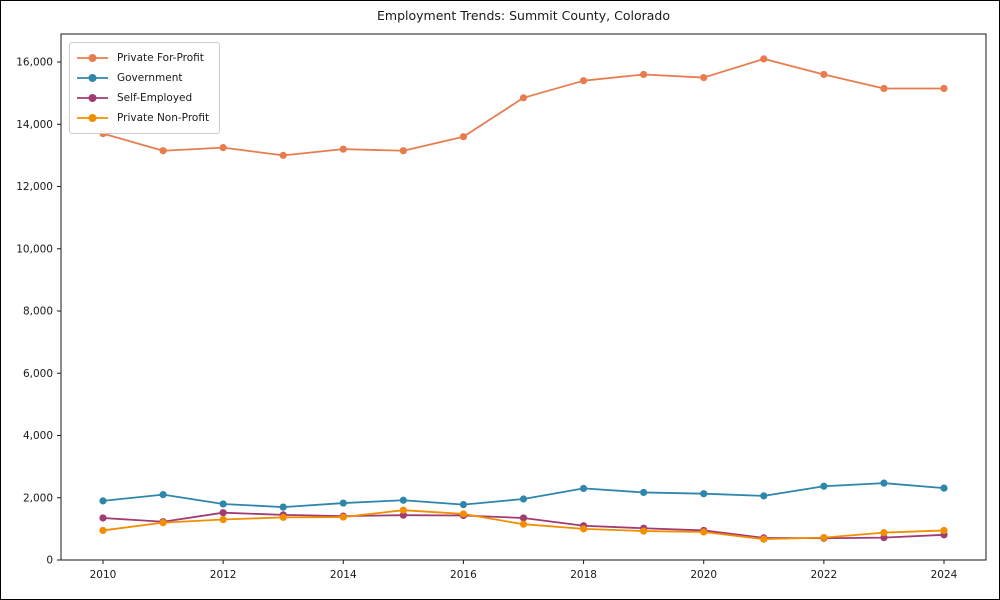  I want to click on legend-item: Self-Employed, so click(143, 98).